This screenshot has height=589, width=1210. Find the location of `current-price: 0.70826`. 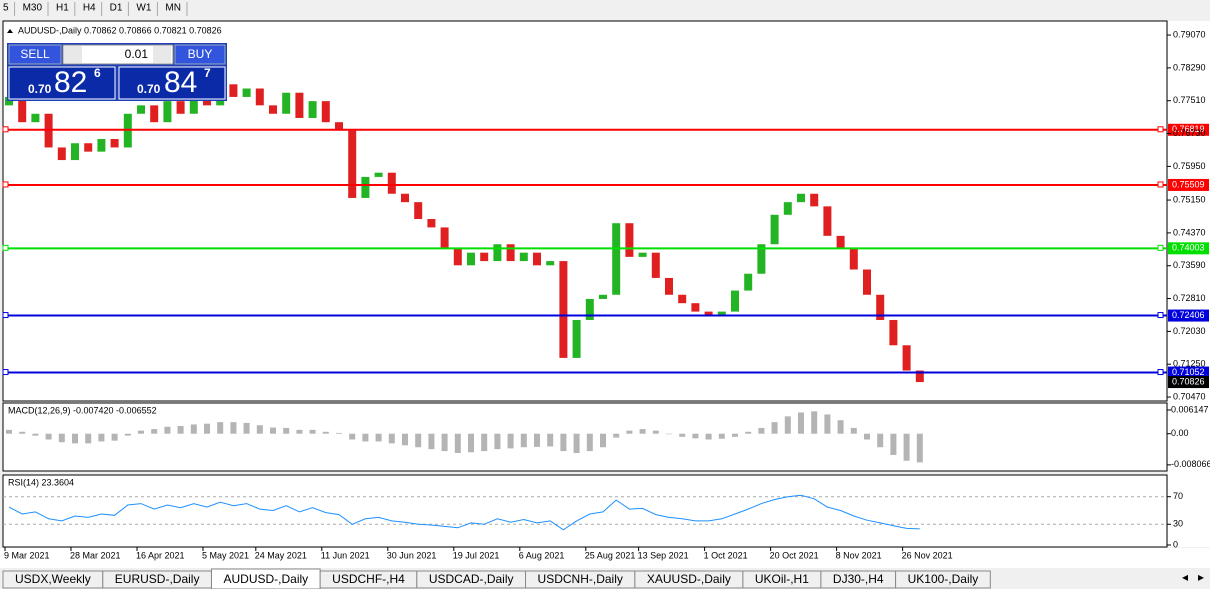

current-price: 0.70826 is located at coordinates (1188, 381).